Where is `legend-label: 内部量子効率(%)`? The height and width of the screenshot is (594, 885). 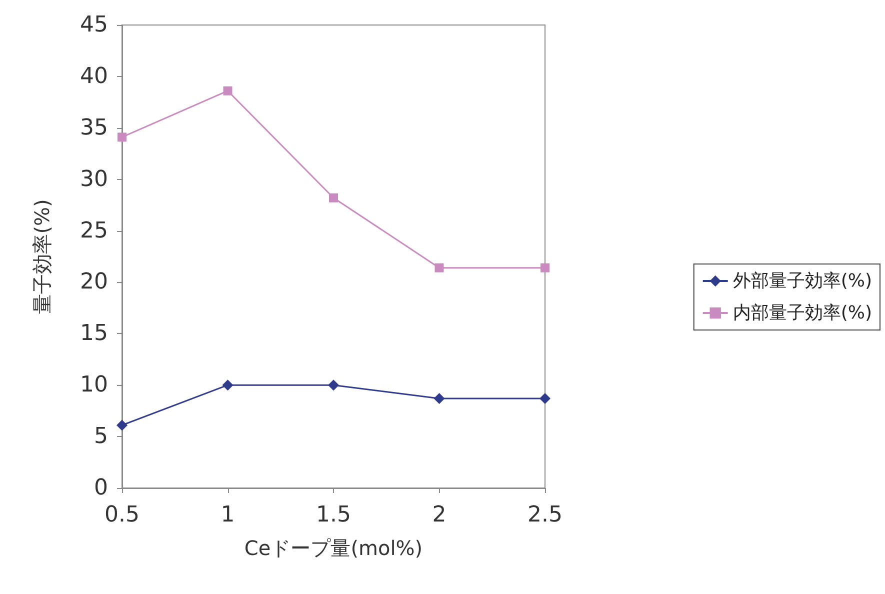 legend-label: 内部量子効率(%) is located at coordinates (802, 313).